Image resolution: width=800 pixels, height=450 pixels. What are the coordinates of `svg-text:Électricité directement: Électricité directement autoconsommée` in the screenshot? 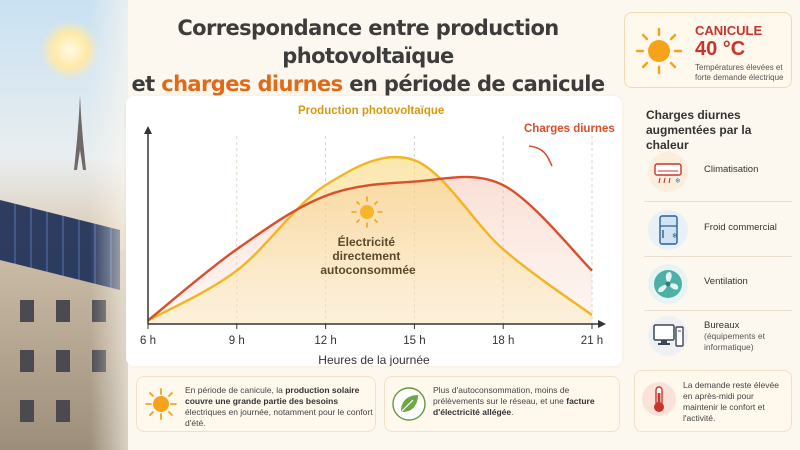 It's located at (368, 255).